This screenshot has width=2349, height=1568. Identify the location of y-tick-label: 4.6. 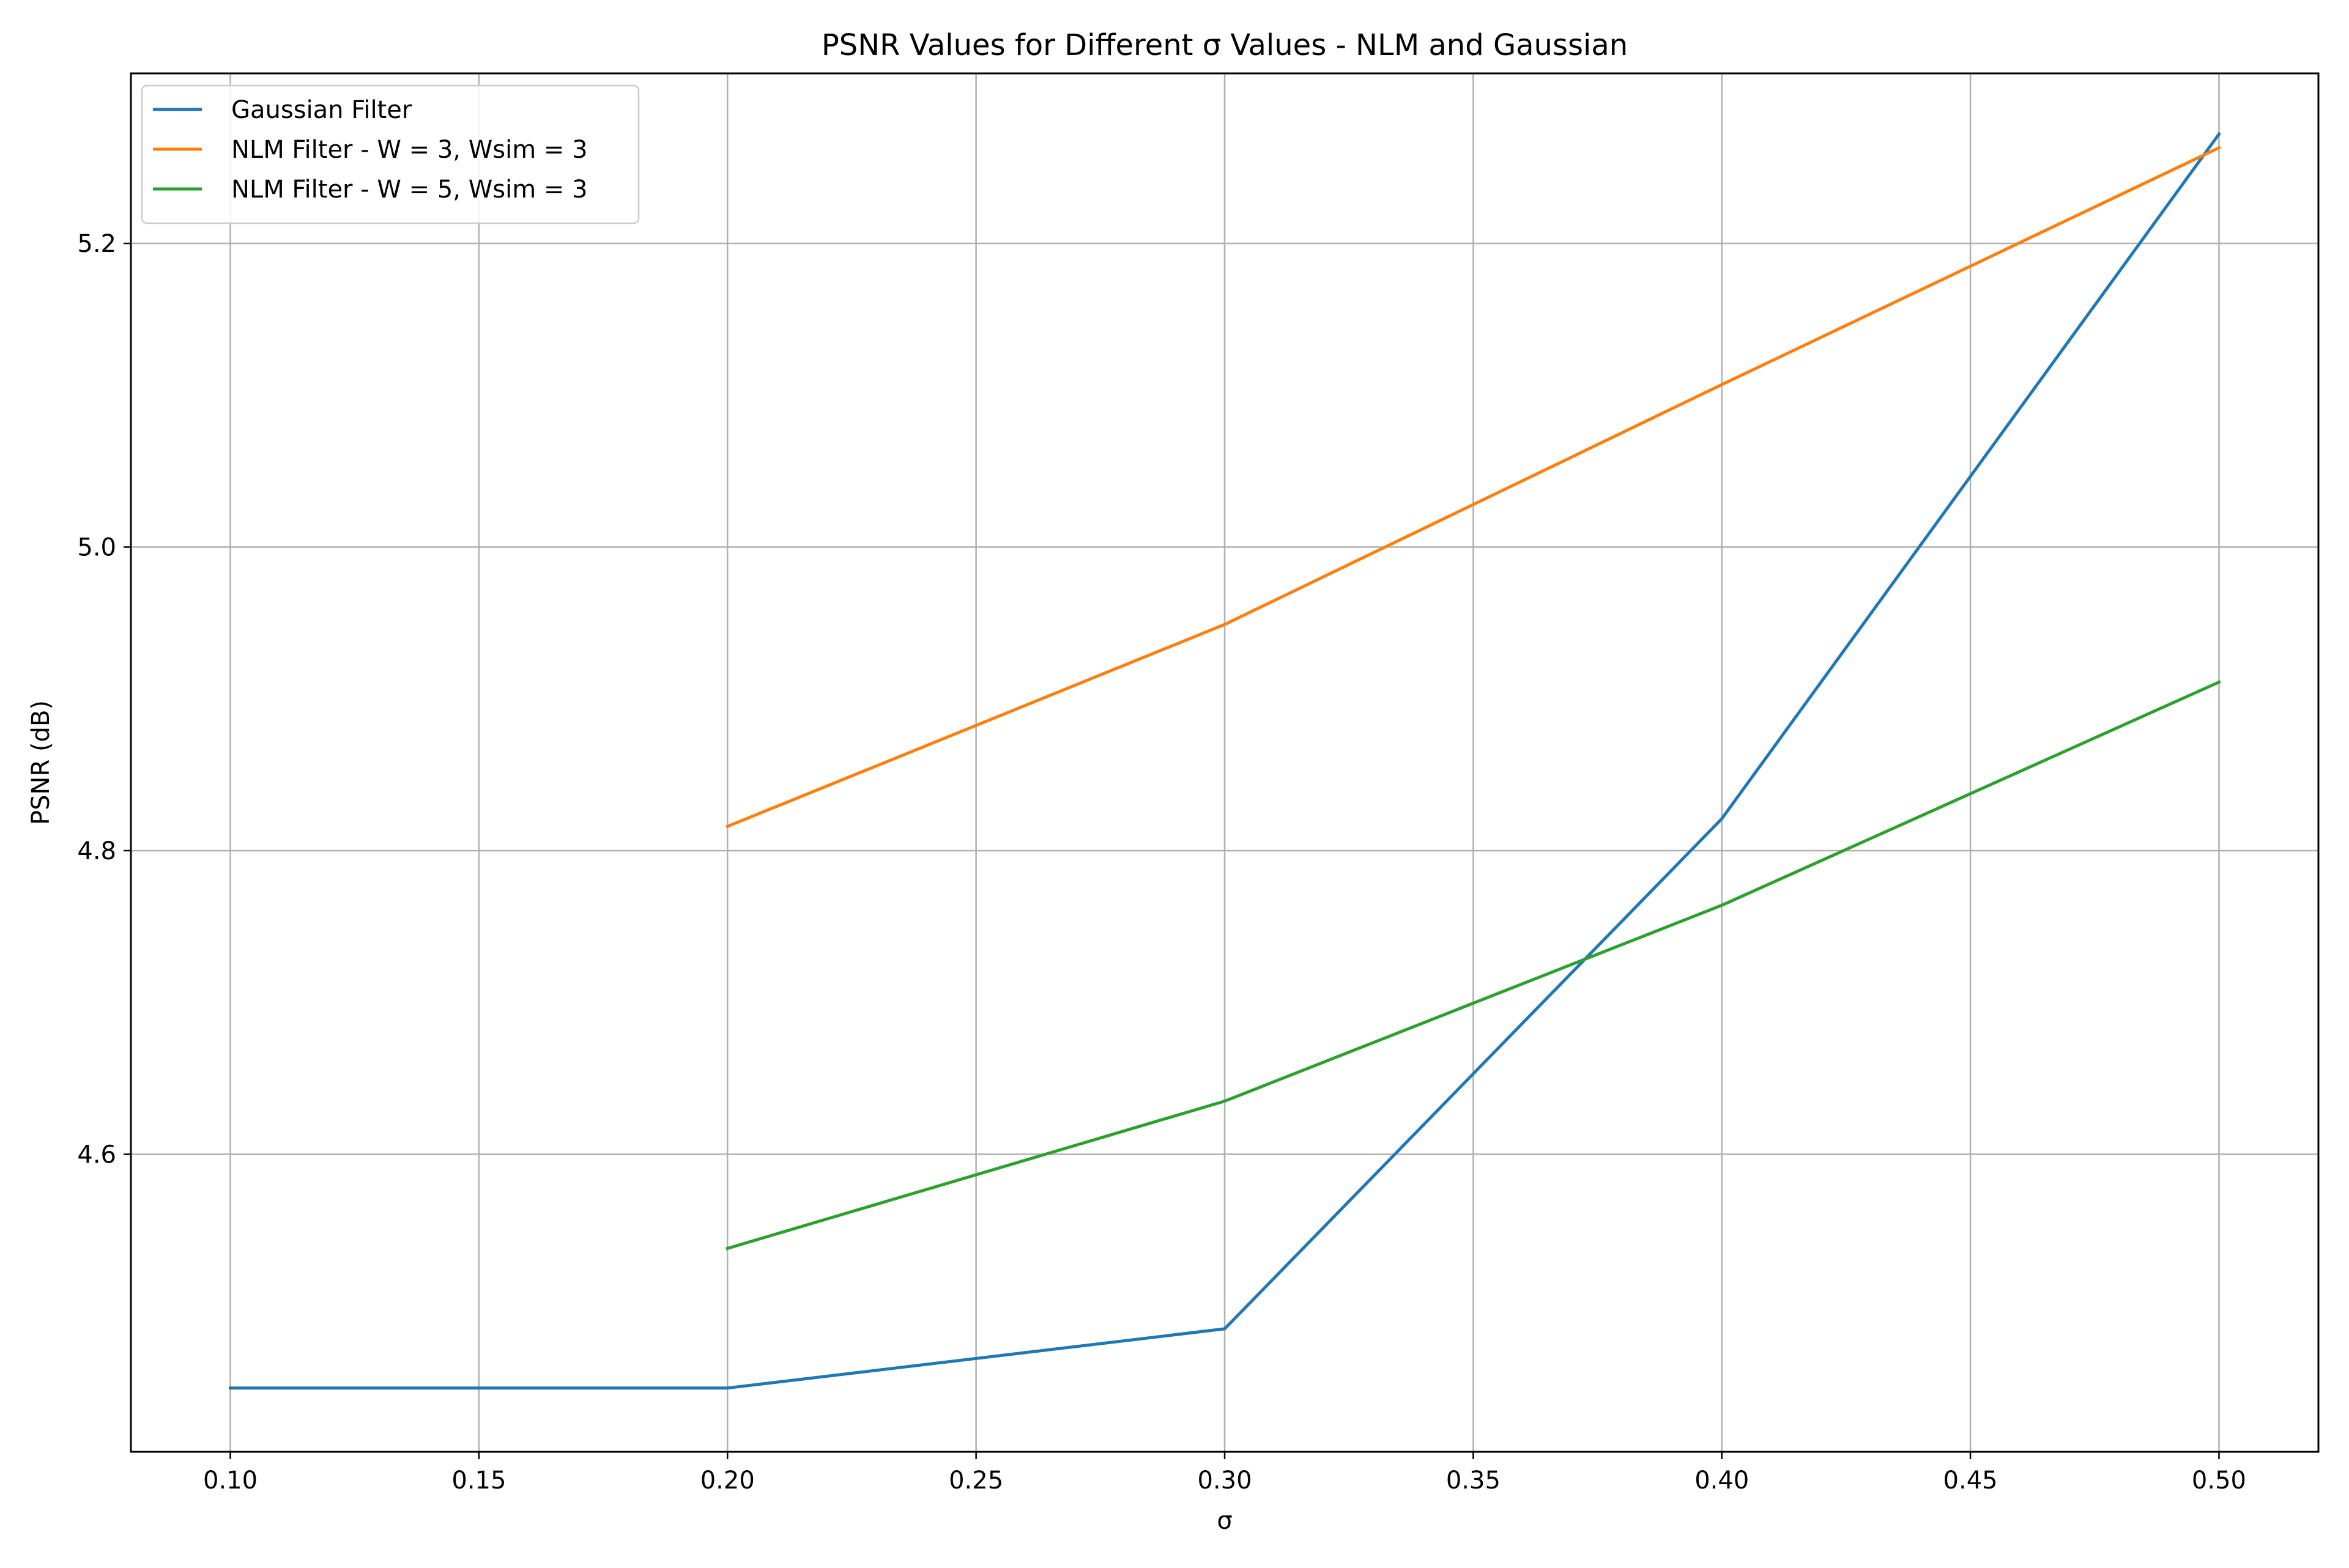
(96, 1155).